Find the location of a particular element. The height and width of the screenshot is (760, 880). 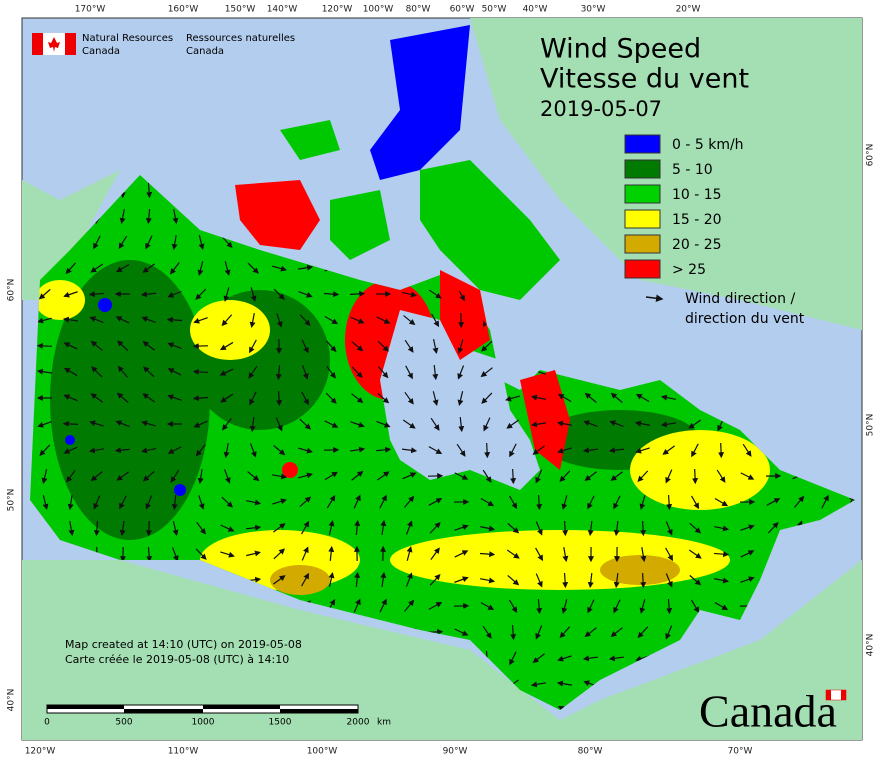

flag-icon-band is located at coordinates (37, 44).